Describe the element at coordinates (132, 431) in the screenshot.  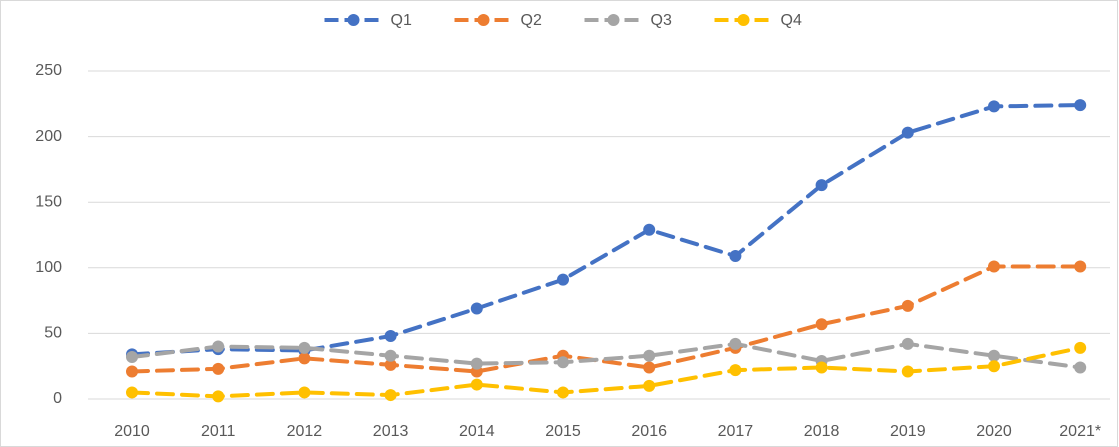
I see `x-tick-label: 2010` at that location.